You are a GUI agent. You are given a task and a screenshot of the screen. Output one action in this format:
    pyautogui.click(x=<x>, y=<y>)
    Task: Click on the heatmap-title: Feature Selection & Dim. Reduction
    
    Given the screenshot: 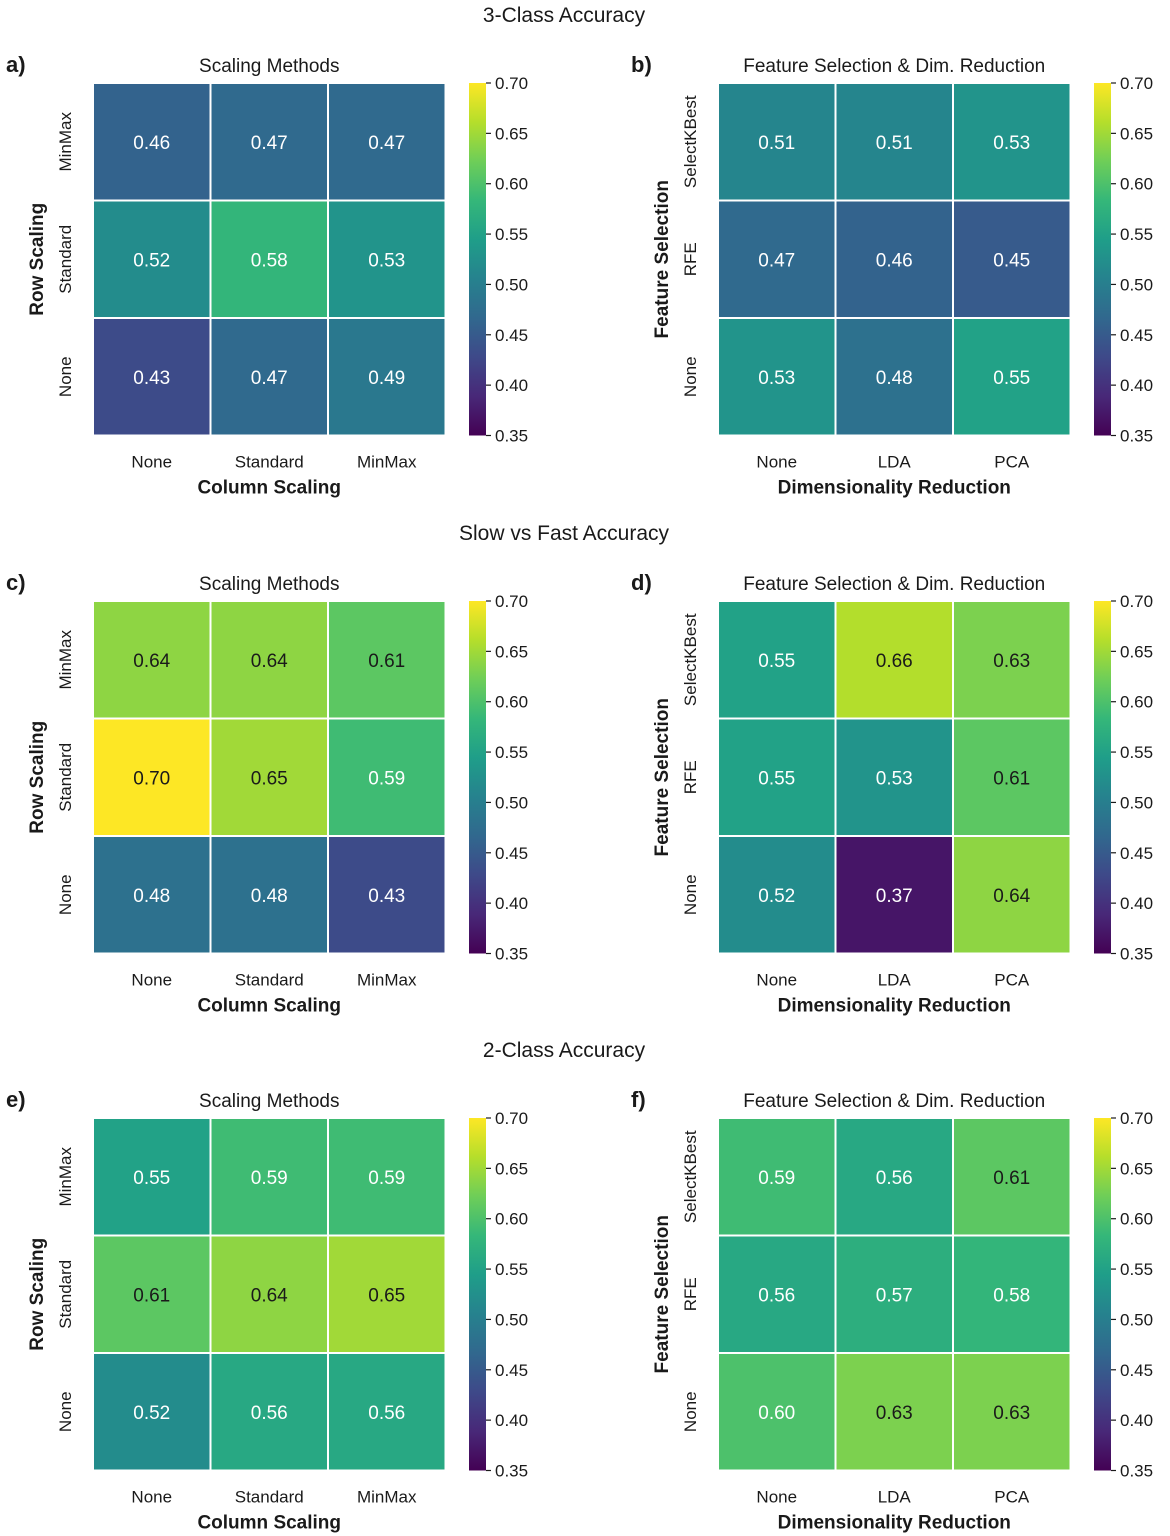 What is the action you would take?
    pyautogui.click(x=894, y=1101)
    